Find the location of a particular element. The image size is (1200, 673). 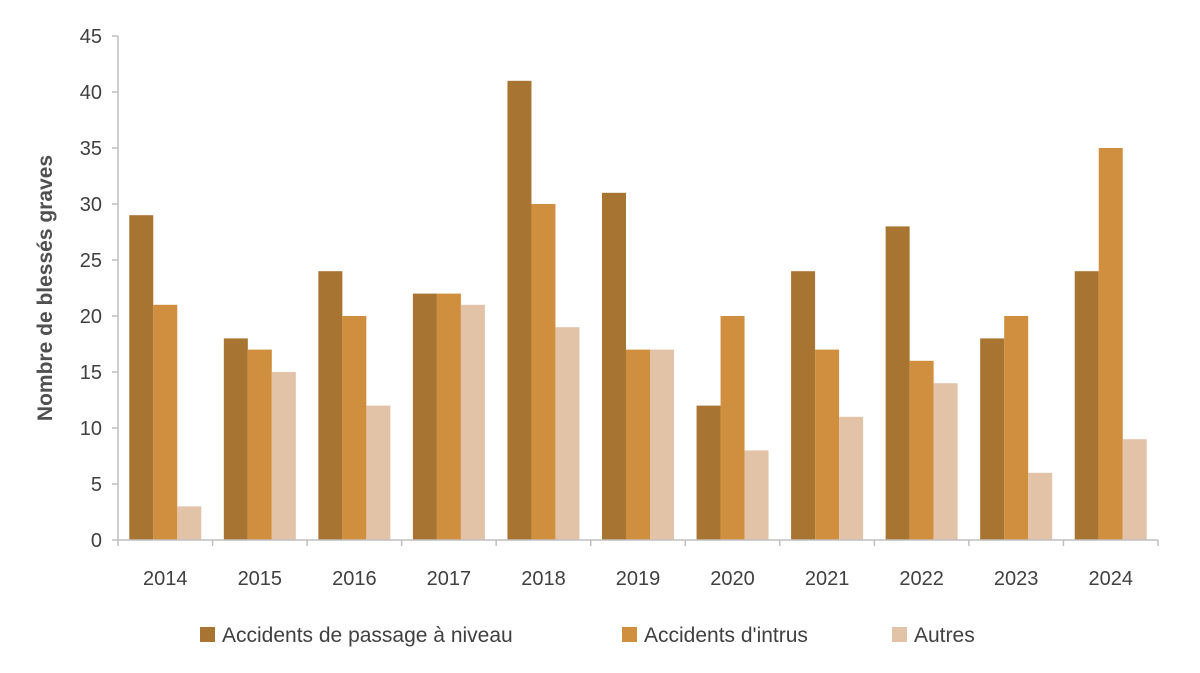

x-tick-label: 2015 is located at coordinates (260, 579).